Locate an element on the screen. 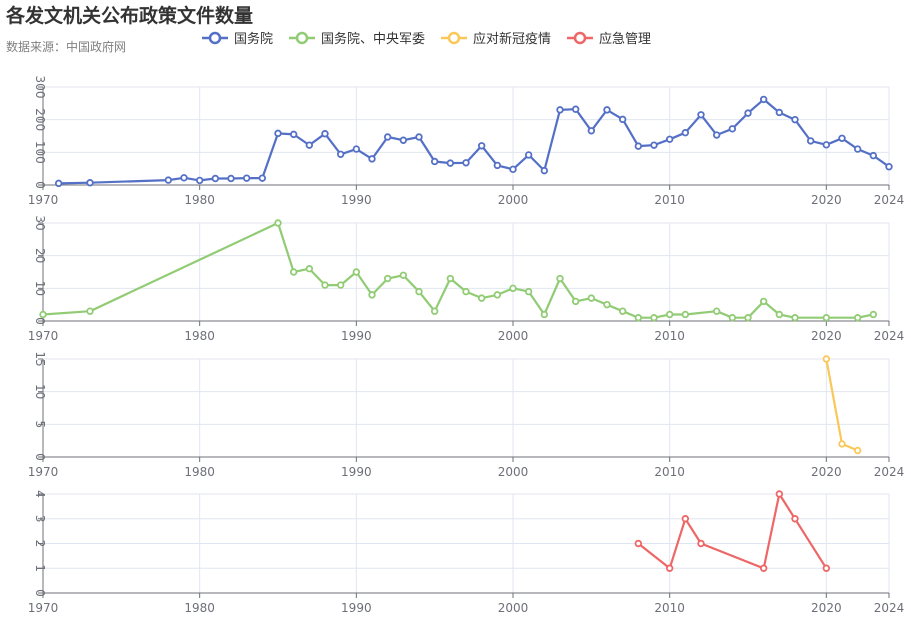  y-tick-label: 200 is located at coordinates (40, 119).